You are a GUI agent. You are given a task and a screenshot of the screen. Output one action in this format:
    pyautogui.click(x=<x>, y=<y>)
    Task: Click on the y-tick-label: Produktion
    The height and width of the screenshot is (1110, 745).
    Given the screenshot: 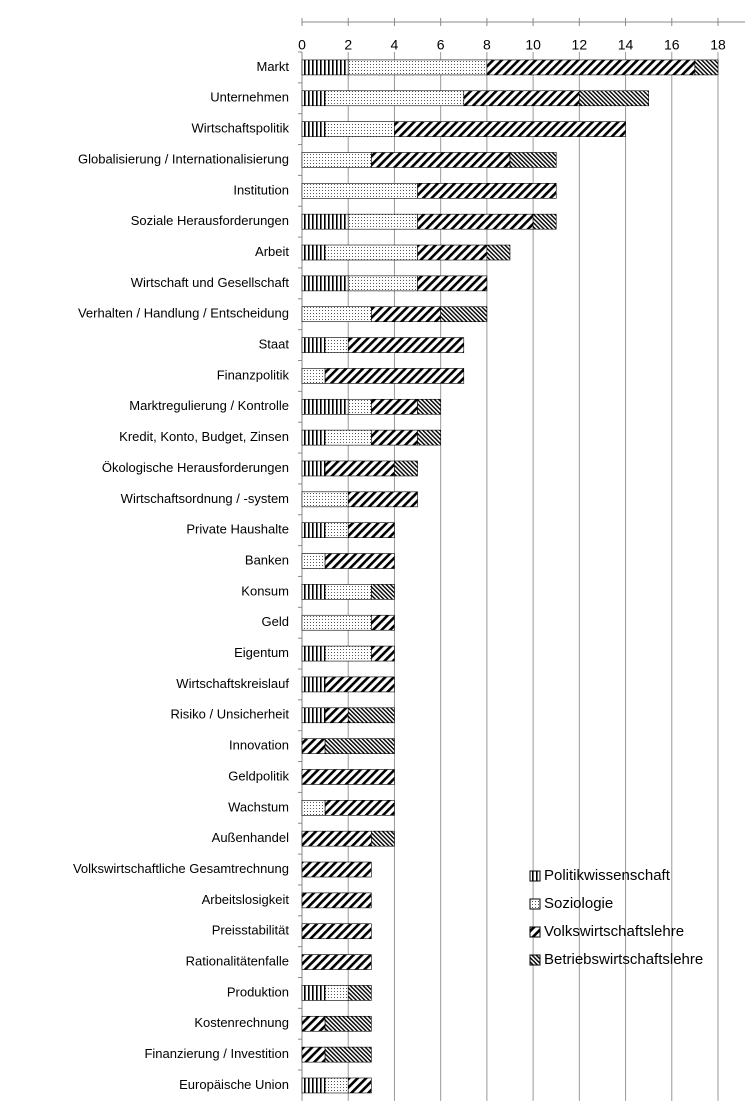 What is the action you would take?
    pyautogui.click(x=258, y=991)
    